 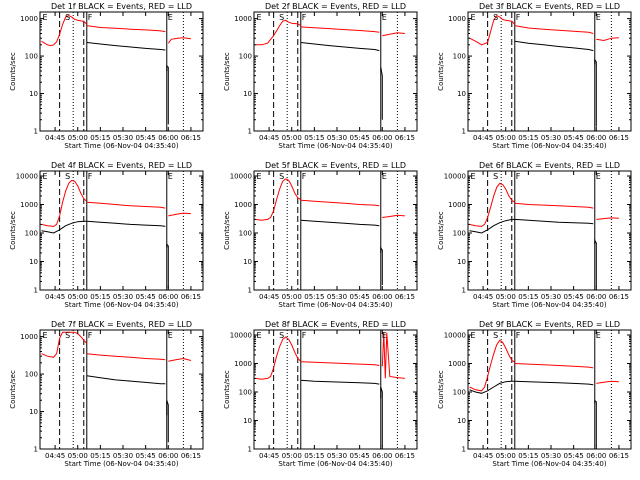 What do you see at coordinates (549, 6) in the screenshot?
I see `plot-title: Det 3f BLACK = Events, RED = LLD` at bounding box center [549, 6].